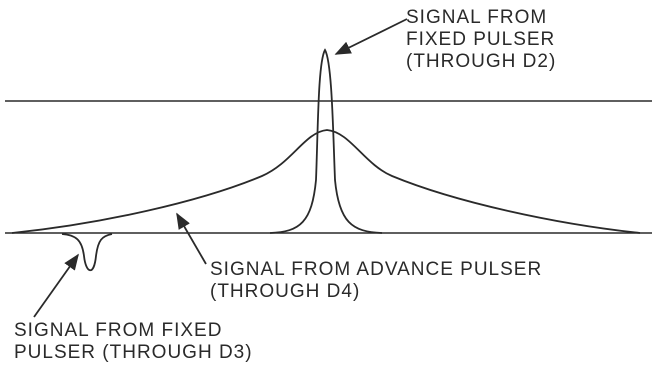  Describe the element at coordinates (477, 17) in the screenshot. I see `label-fixed-pulser-d2-line1: SIGNAL FROM` at that location.